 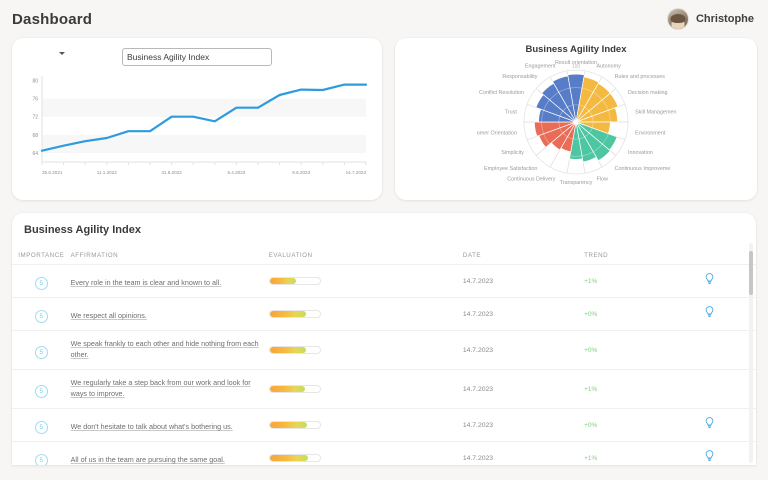 I want to click on metric-select: Business Agility Index, so click(x=197, y=57).